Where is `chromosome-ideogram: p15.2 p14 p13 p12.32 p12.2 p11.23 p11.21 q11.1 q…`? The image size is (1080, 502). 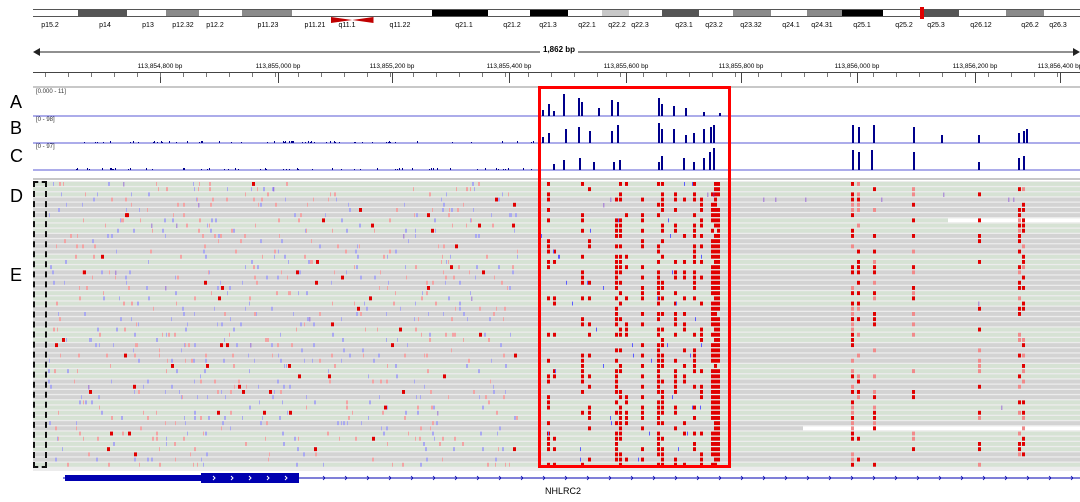
chromosome-ideogram: p15.2 p14 p13 p12.32 p12.2 p11.23 p11.21 q11.1 q… is located at coordinates (556, 18).